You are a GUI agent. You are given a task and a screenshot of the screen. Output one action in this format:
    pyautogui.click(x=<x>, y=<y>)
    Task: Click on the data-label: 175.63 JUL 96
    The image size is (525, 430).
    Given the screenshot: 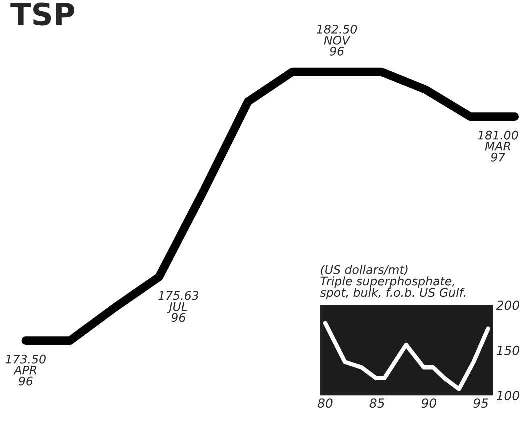 What is the action you would take?
    pyautogui.click(x=178, y=306)
    